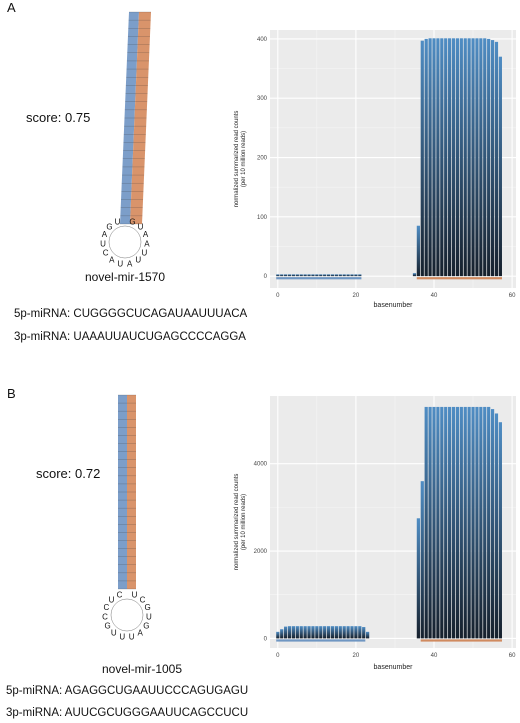 The height and width of the screenshot is (723, 520). Describe the element at coordinates (261, 465) in the screenshot. I see `y-tick-label: 4000` at that location.